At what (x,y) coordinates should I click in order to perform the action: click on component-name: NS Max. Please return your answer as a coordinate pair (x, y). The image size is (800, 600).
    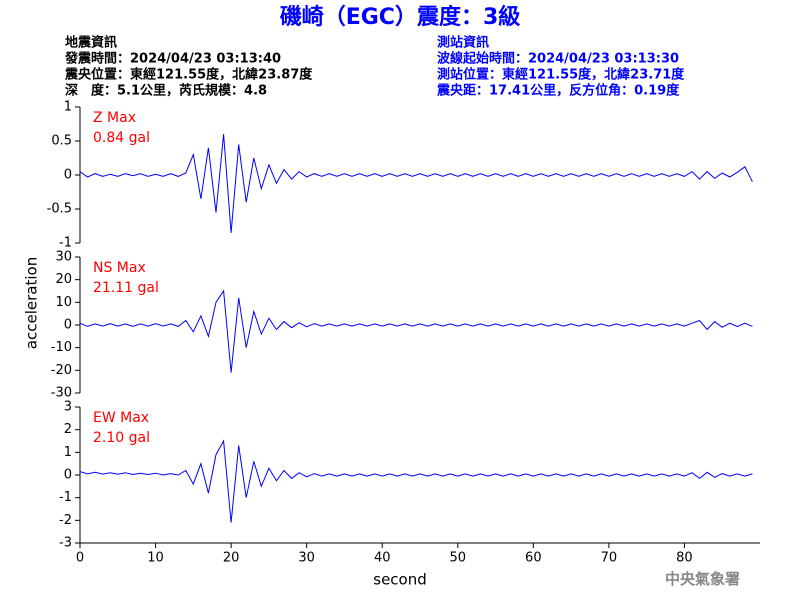
    Looking at the image, I should click on (119, 268).